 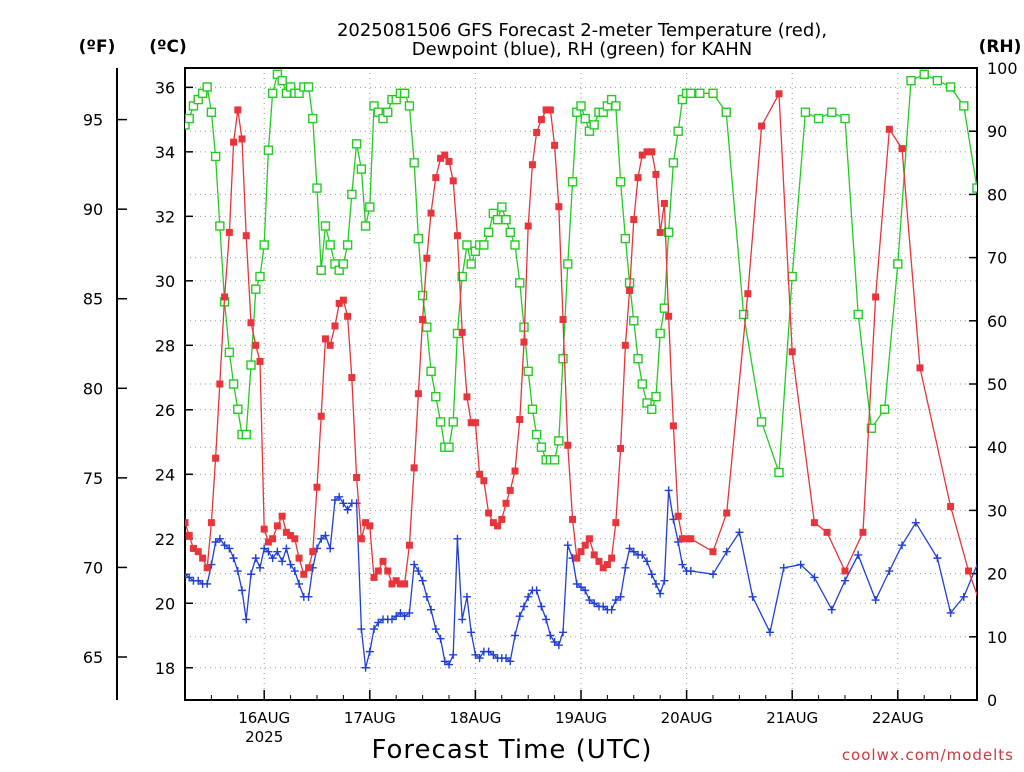 What do you see at coordinates (898, 718) in the screenshot?
I see `day-tick-label: 22AUG` at bounding box center [898, 718].